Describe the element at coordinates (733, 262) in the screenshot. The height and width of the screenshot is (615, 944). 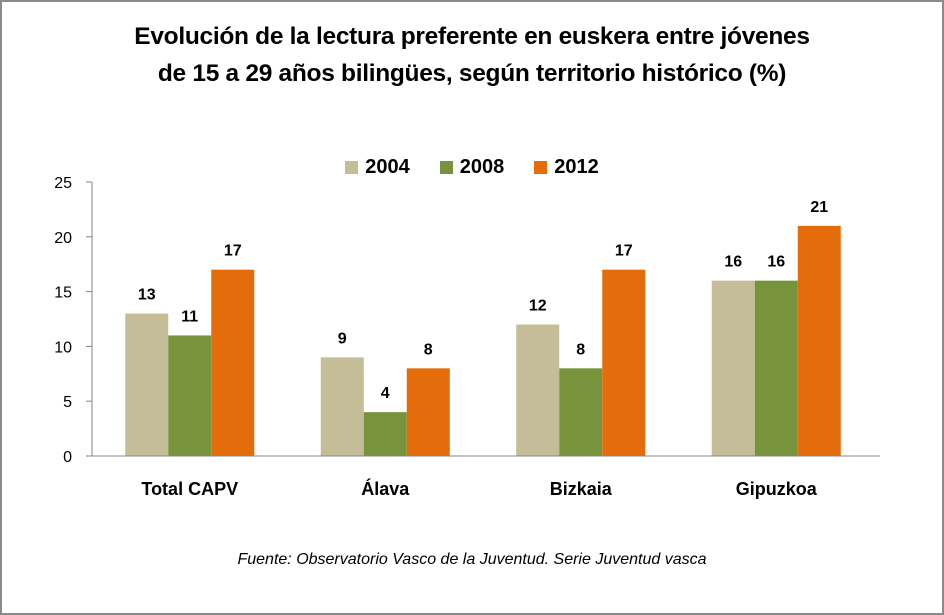
I see `data-label-2004: 16` at that location.